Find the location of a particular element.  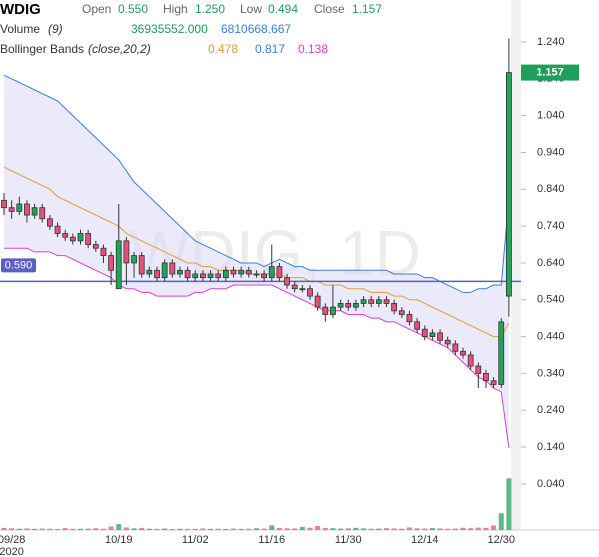

indicator-value: 6810668.667 is located at coordinates (256, 29).